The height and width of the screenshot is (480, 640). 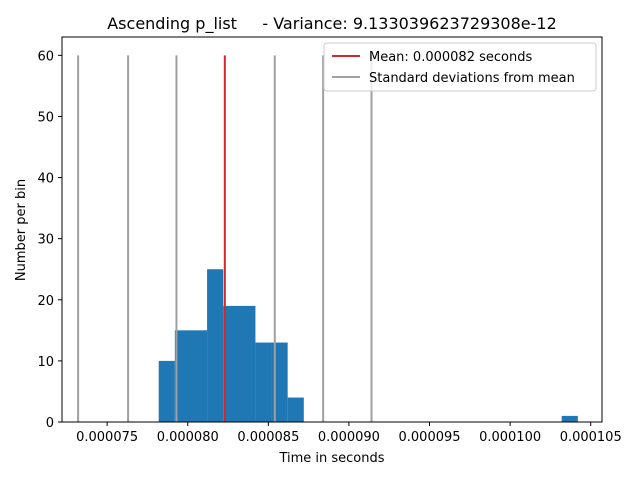 What do you see at coordinates (331, 458) in the screenshot?
I see `x-axis-label: Time in seconds` at bounding box center [331, 458].